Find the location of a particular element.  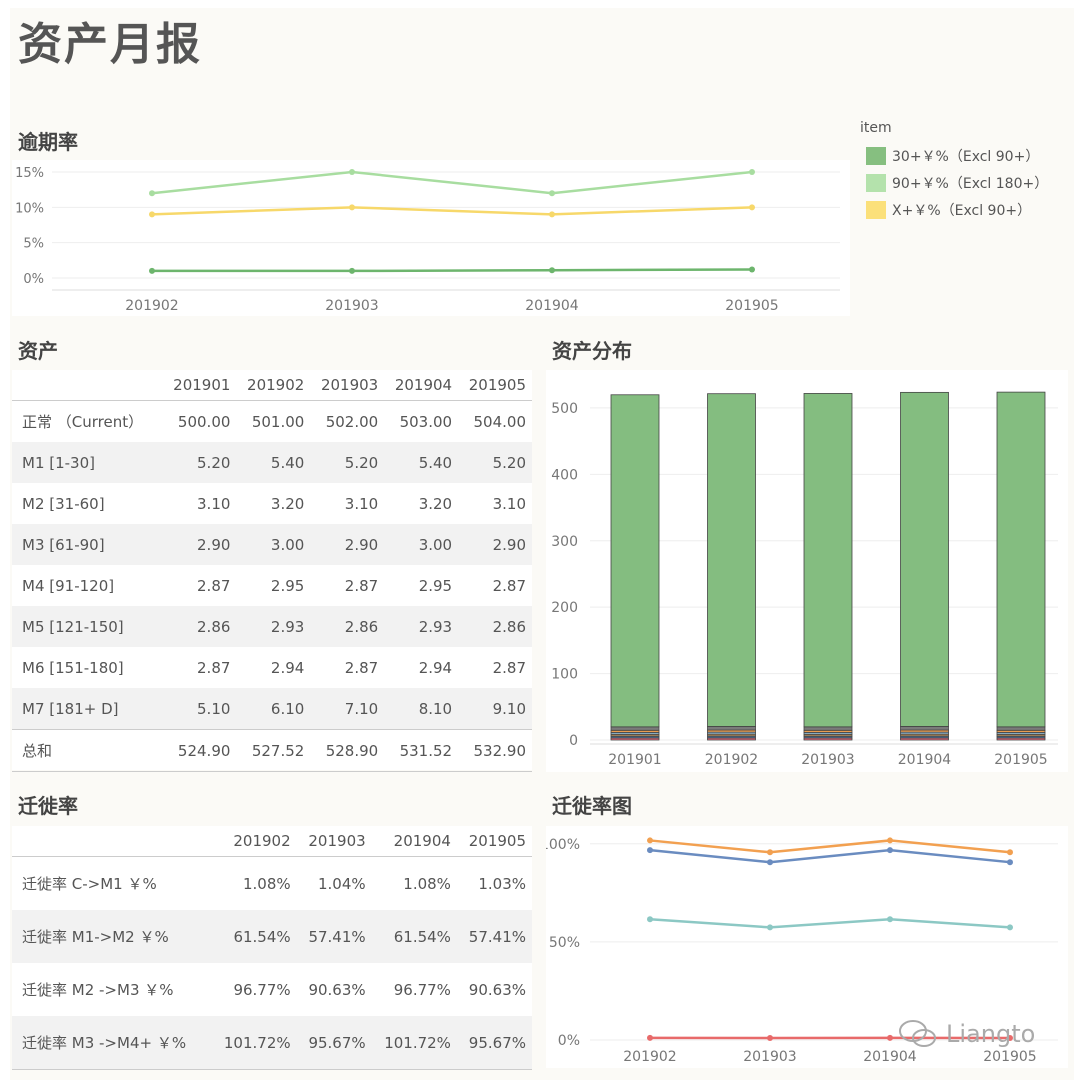

y-tick-label: 15% is located at coordinates (29, 173).